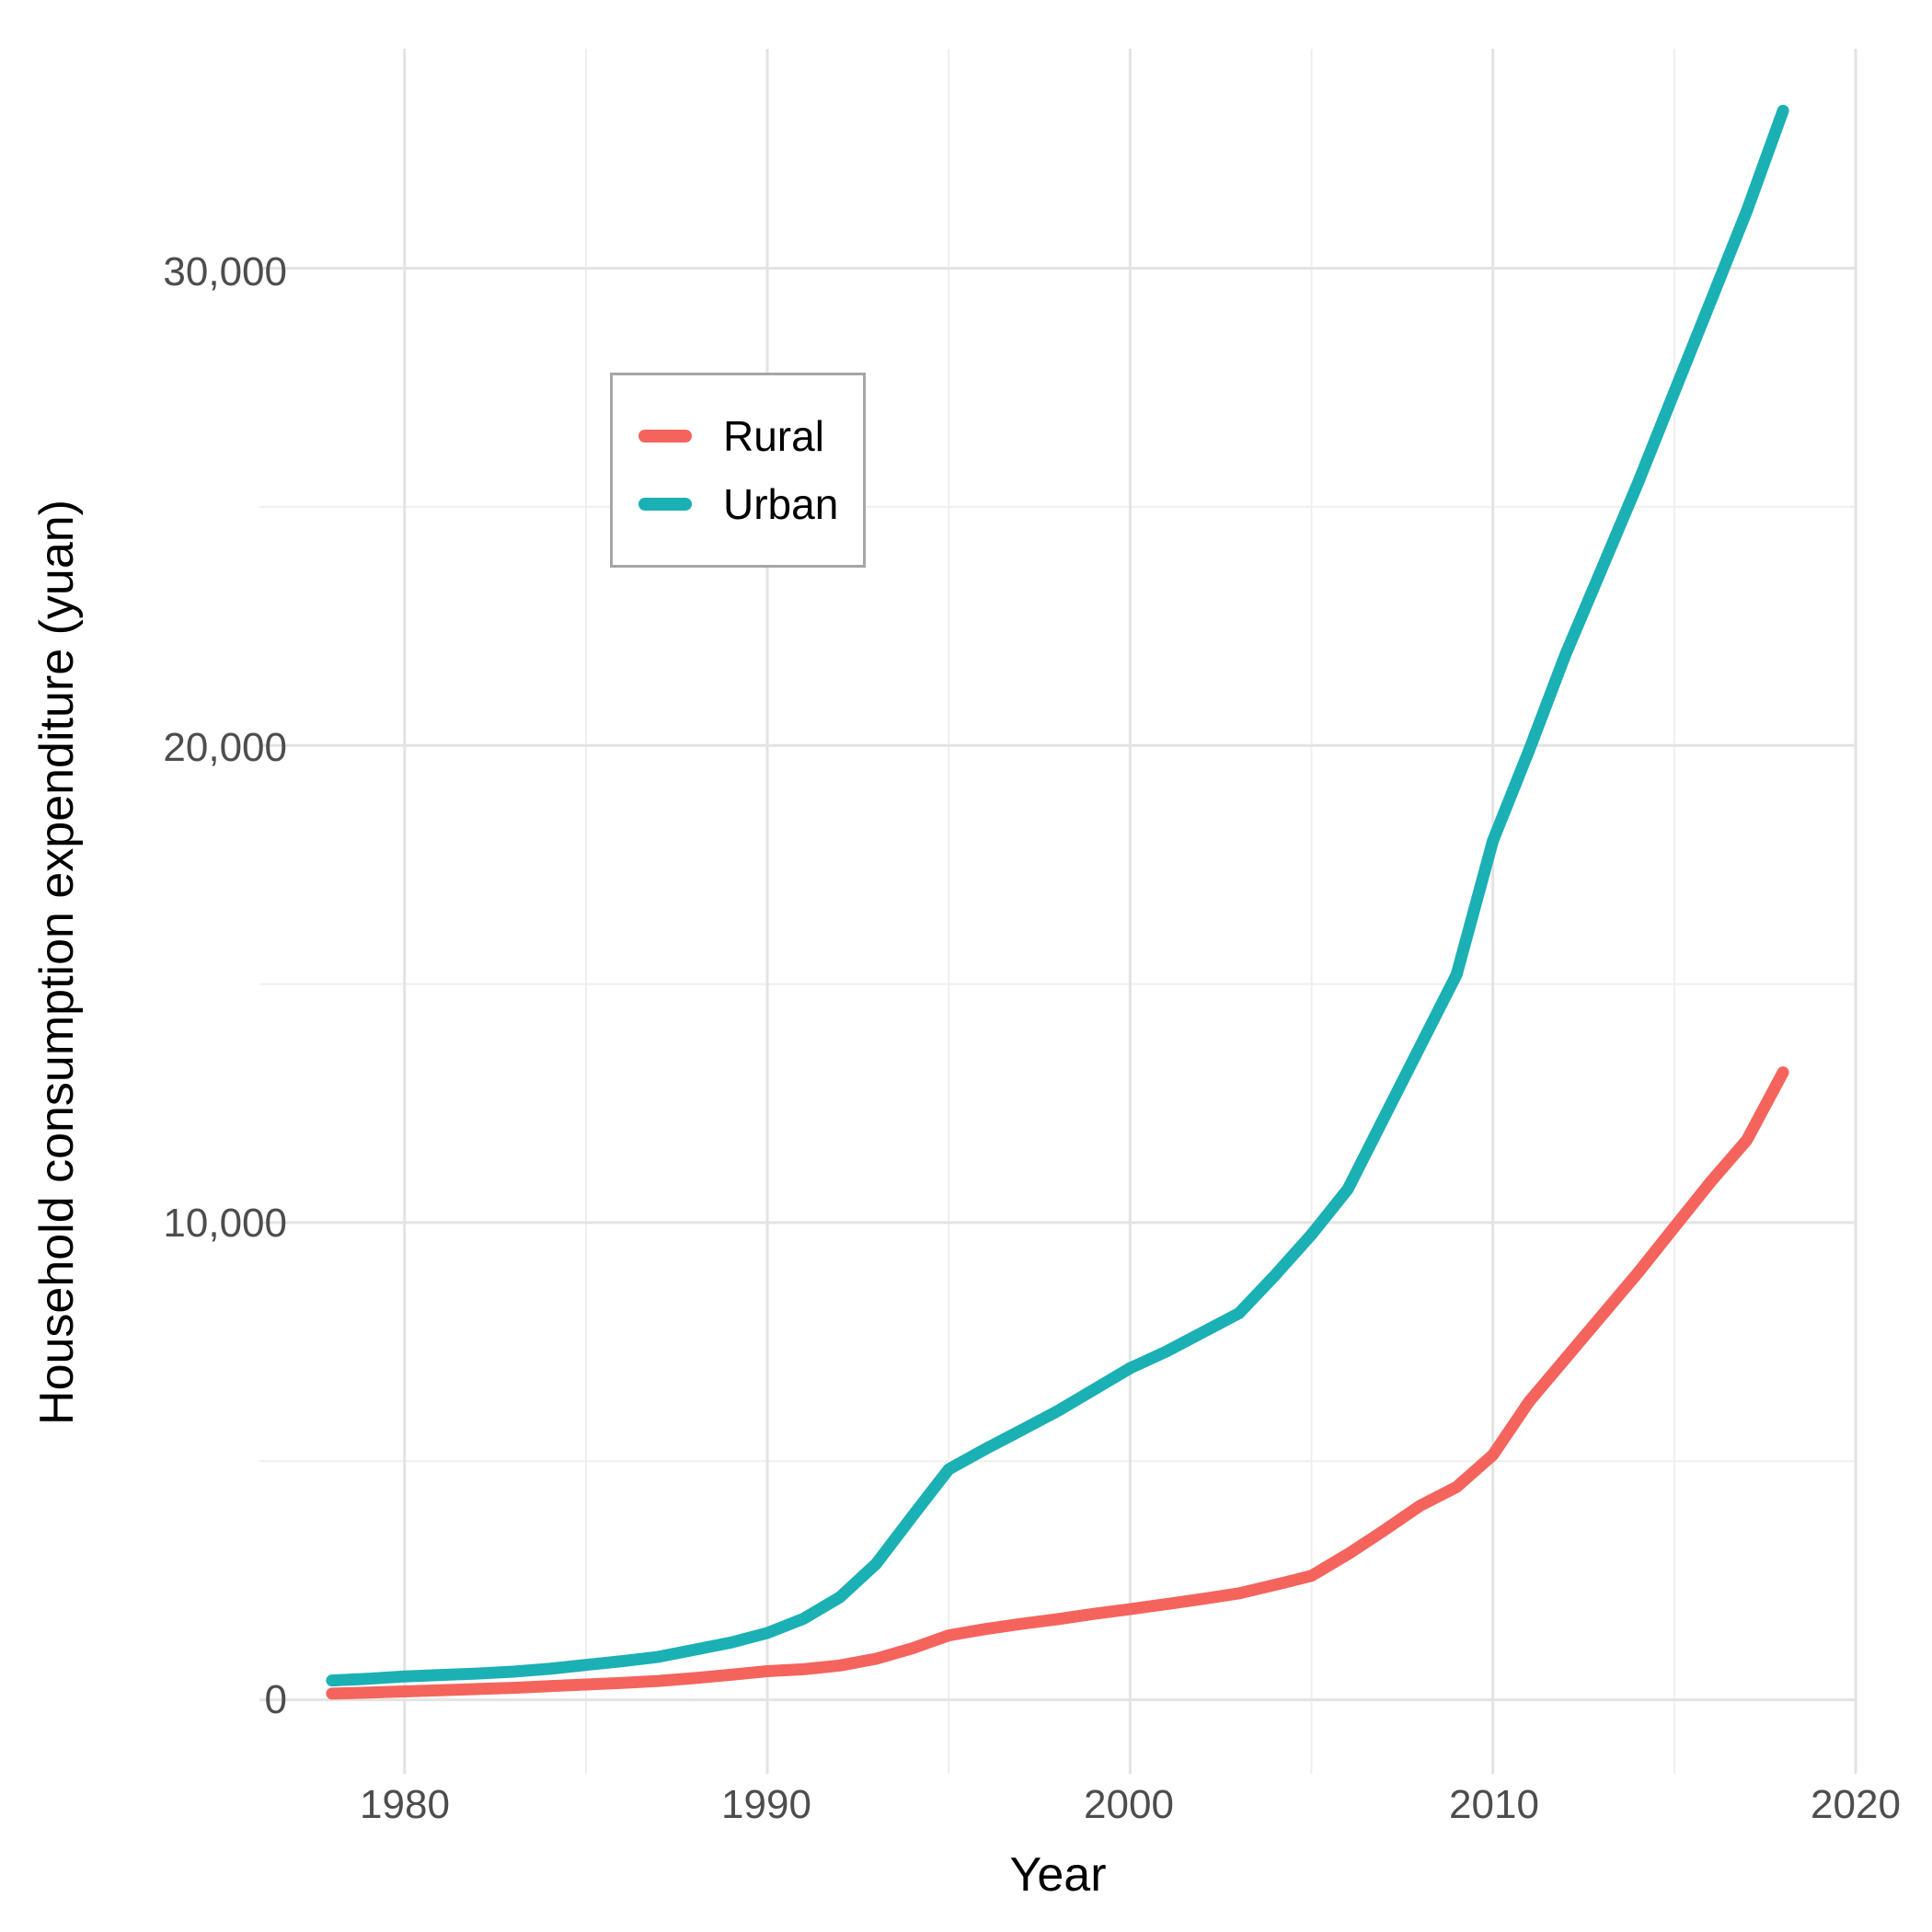  What do you see at coordinates (225, 747) in the screenshot?
I see `y-tick-label-20000: 20,000` at bounding box center [225, 747].